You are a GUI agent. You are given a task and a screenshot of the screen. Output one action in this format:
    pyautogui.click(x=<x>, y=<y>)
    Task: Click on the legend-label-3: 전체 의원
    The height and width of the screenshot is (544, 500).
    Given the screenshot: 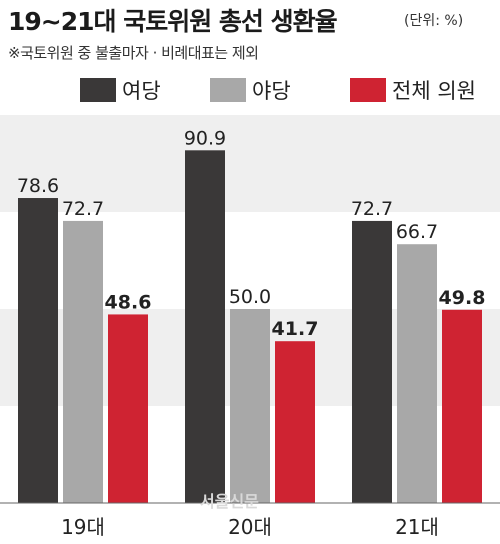 What is the action you would take?
    pyautogui.click(x=434, y=91)
    